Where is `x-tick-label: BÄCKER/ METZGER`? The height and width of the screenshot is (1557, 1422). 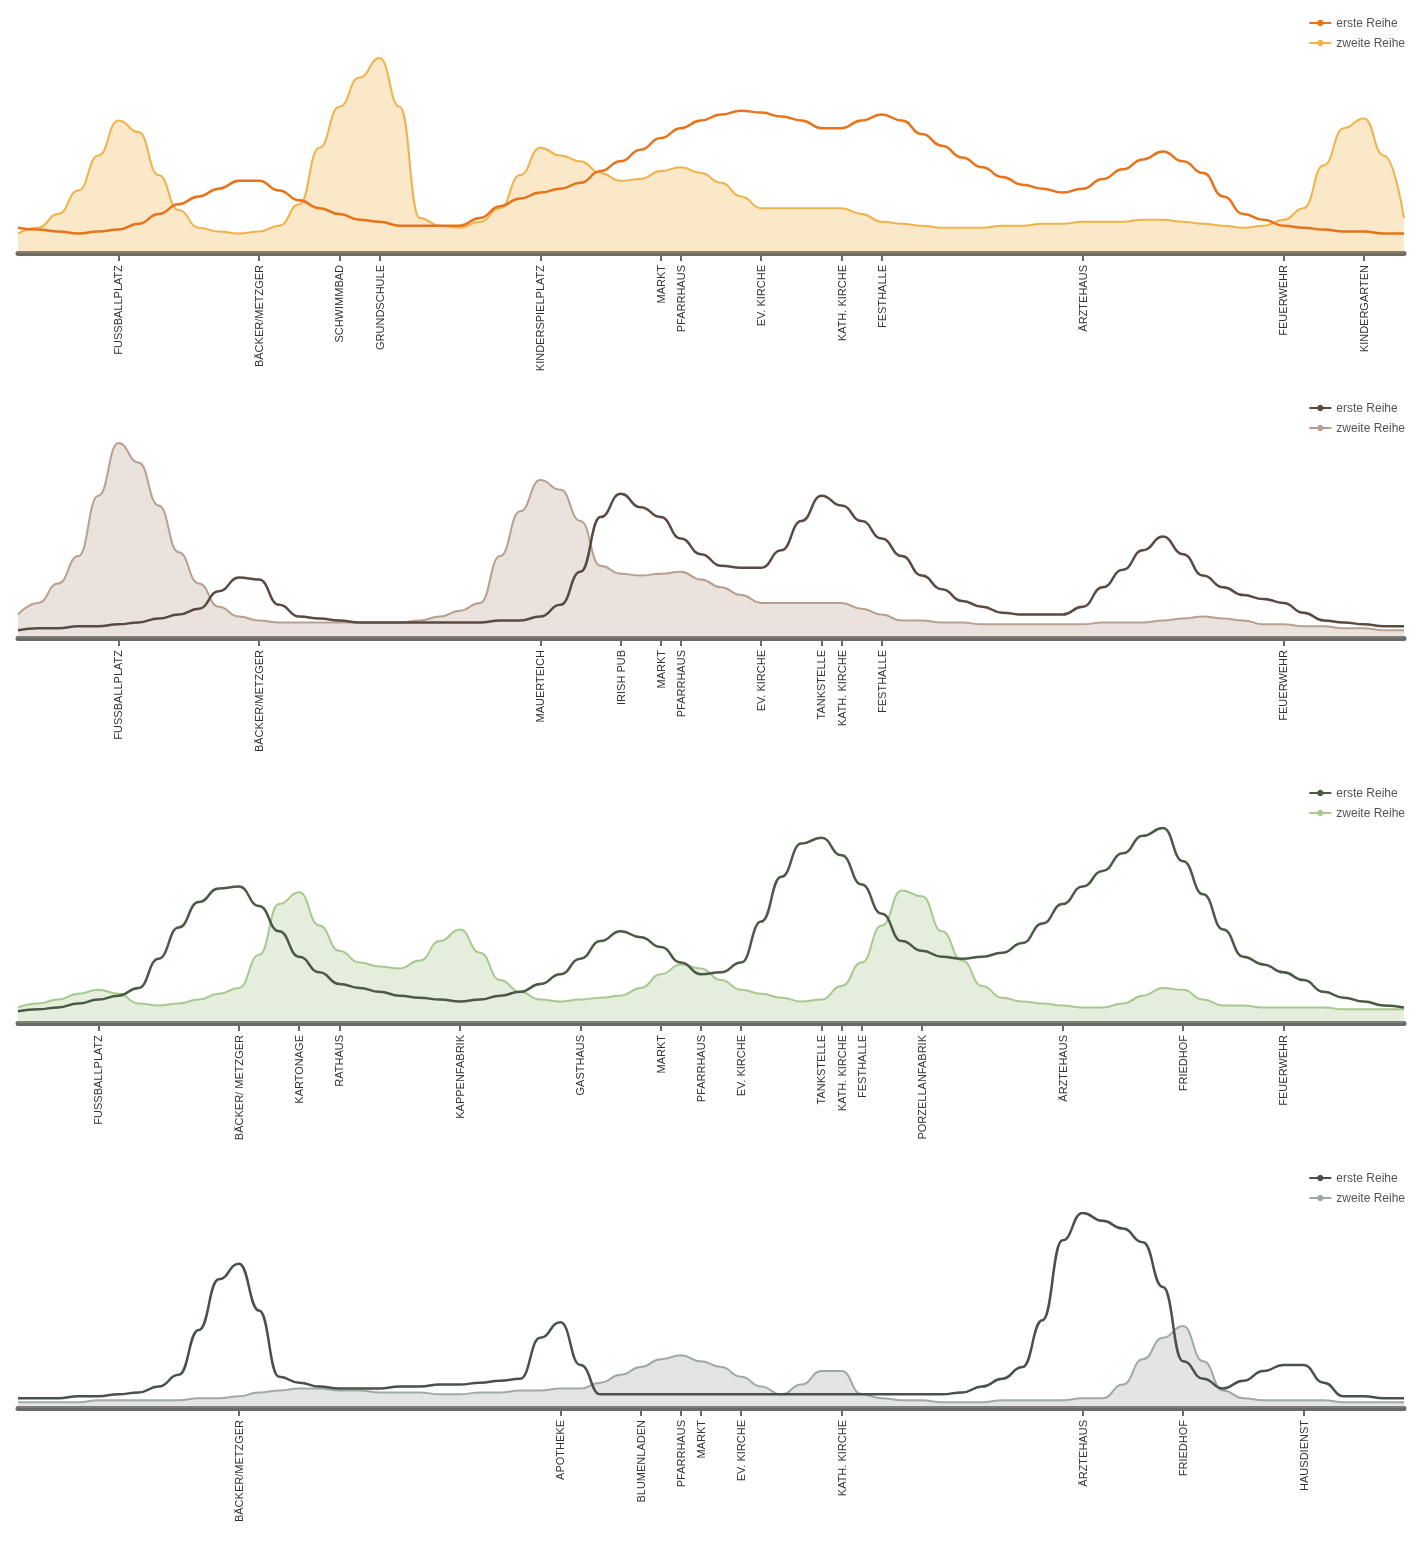 x-tick-label: BÄCKER/ METZGER is located at coordinates (238, 1087).